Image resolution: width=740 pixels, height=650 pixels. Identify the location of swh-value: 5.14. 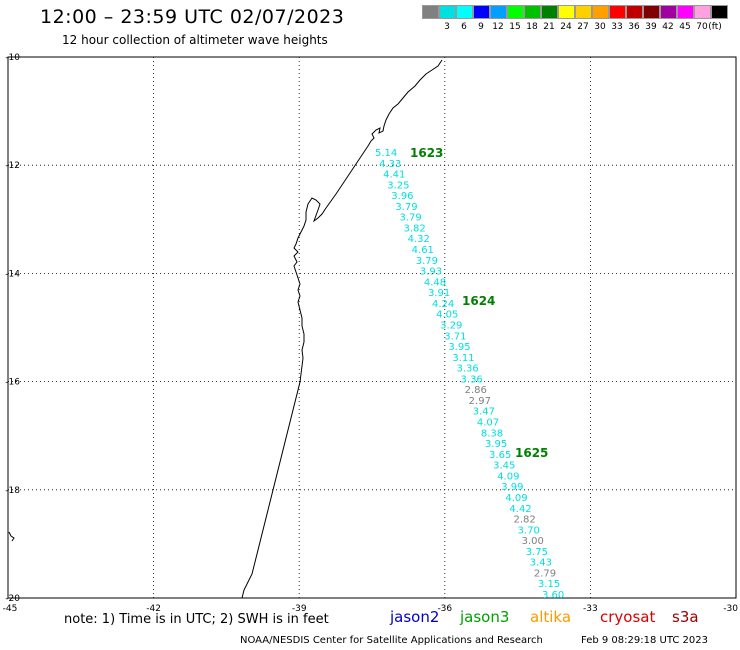
(386, 153).